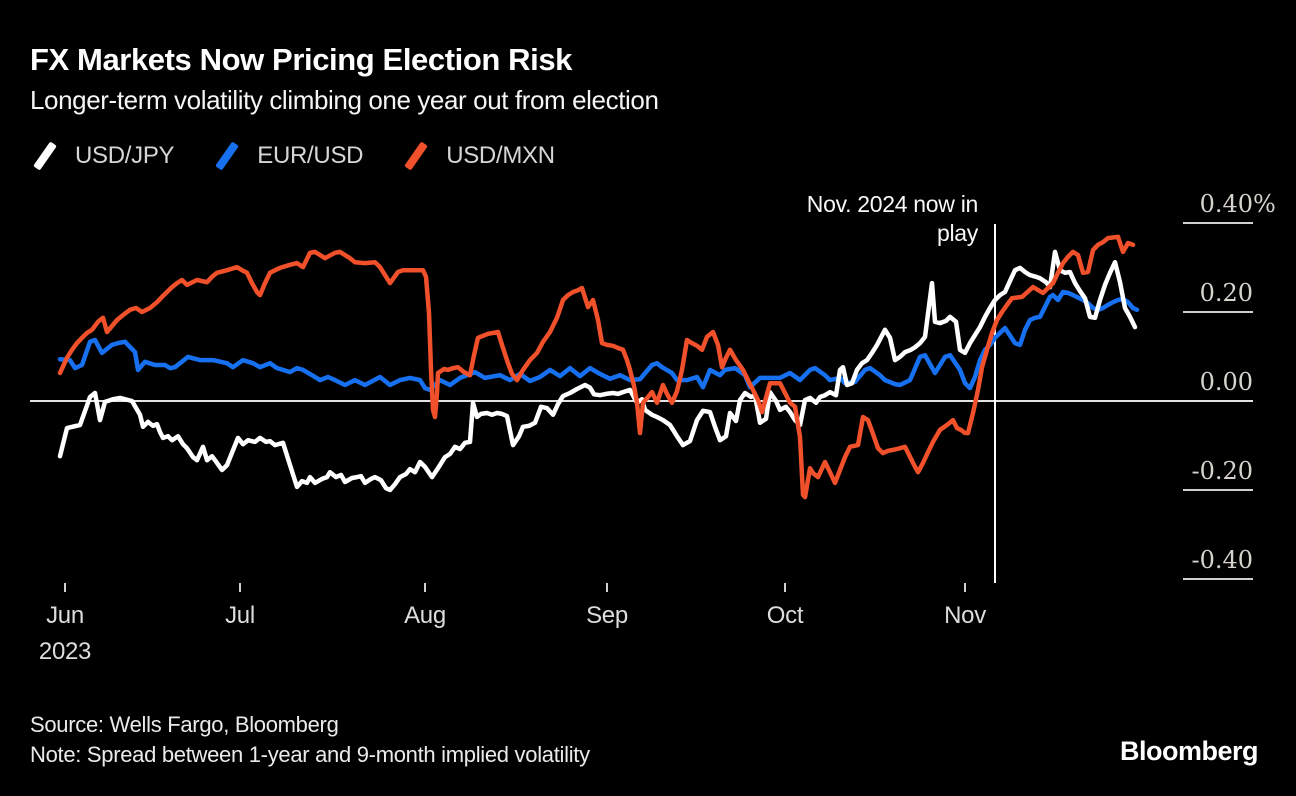 This screenshot has width=1296, height=796. I want to click on legend: USD/JPY EUR/USD USD/MXN, so click(292, 156).